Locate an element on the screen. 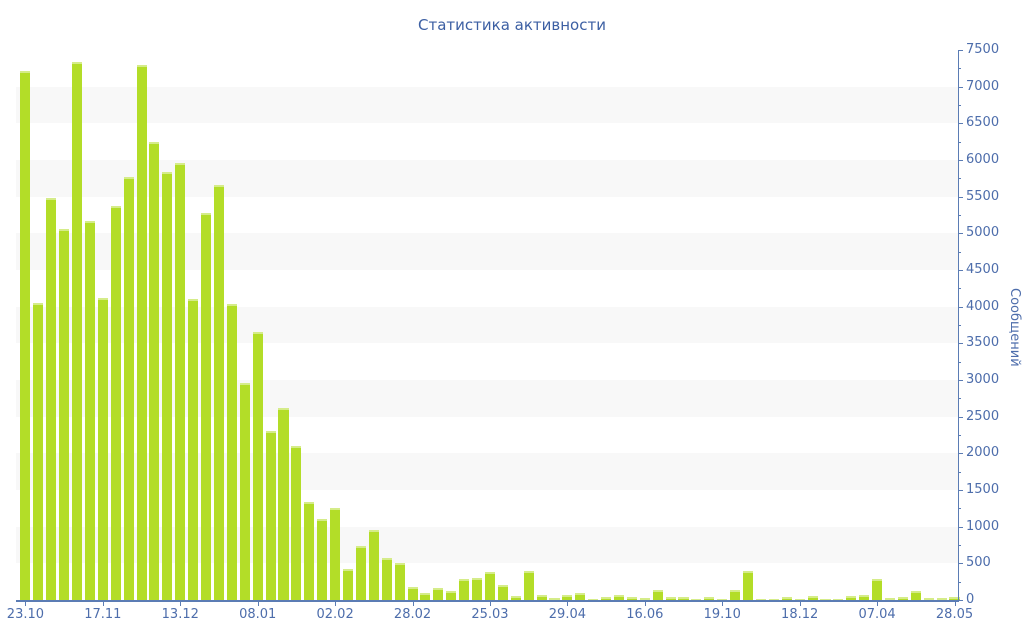 The width and height of the screenshot is (1024, 640). y-axis is located at coordinates (958, 326).